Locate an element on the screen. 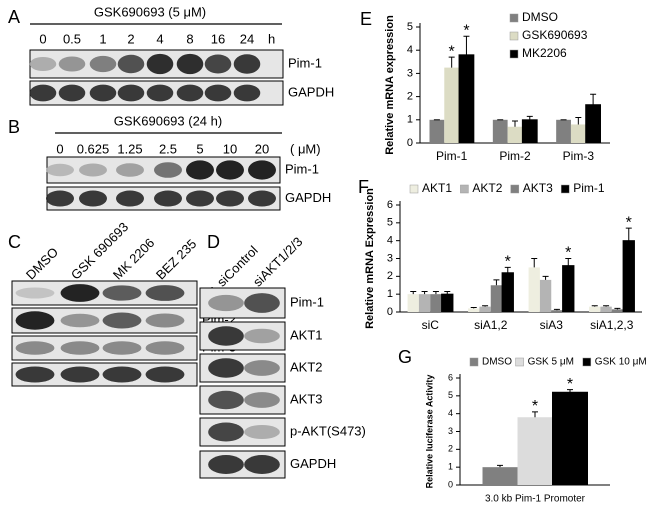  y-tick-label: 6 is located at coordinates (450, 377).